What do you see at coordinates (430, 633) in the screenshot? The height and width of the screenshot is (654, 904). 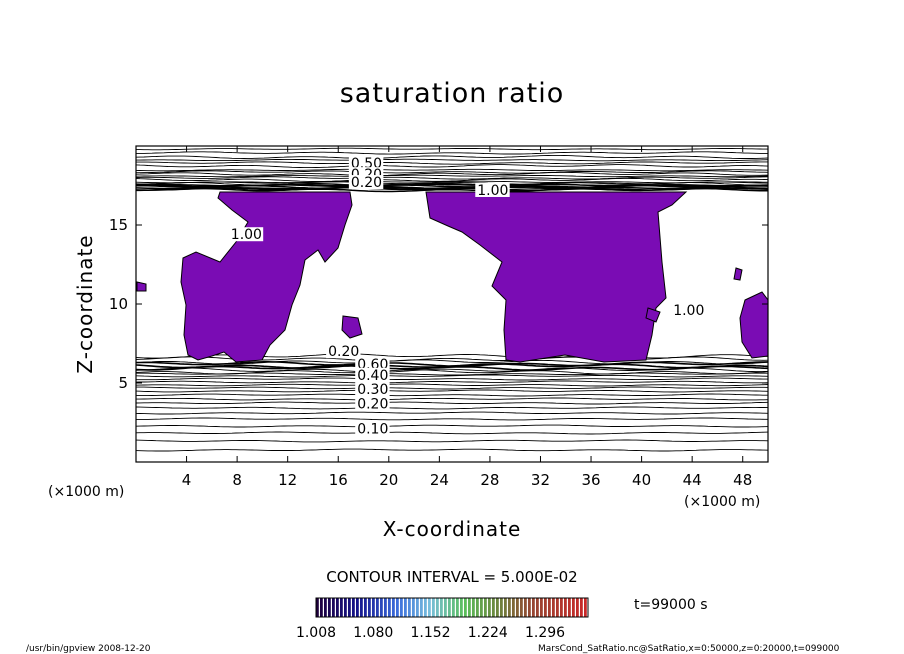 I see `colorbar-labels: 1.008 1.080 1.152 1.224 1.296` at bounding box center [430, 633].